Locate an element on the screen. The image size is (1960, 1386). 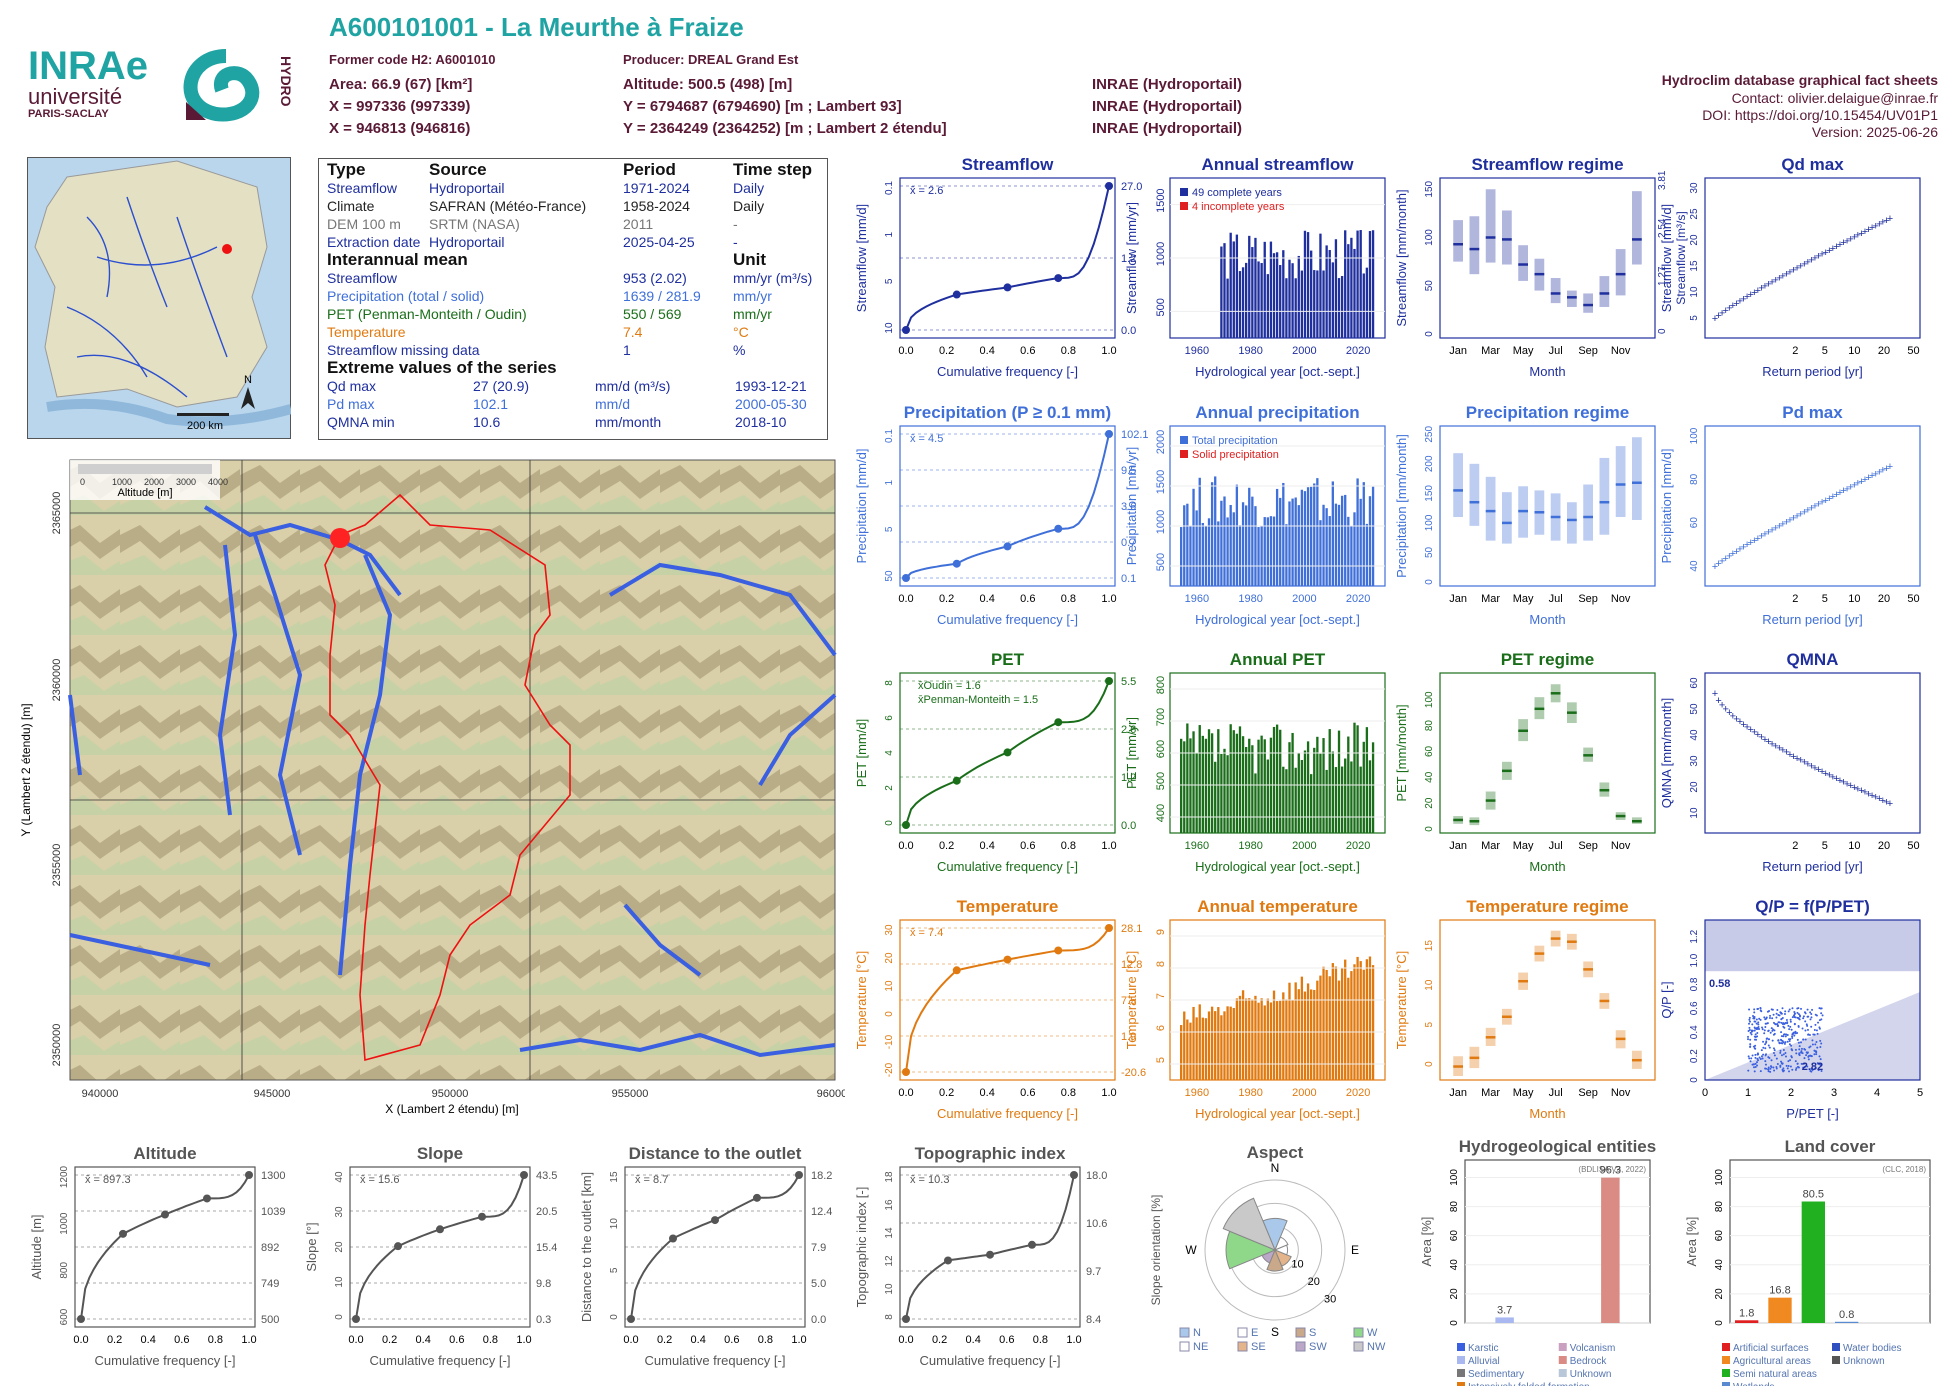
regime-box is located at coordinates (1620, 482).